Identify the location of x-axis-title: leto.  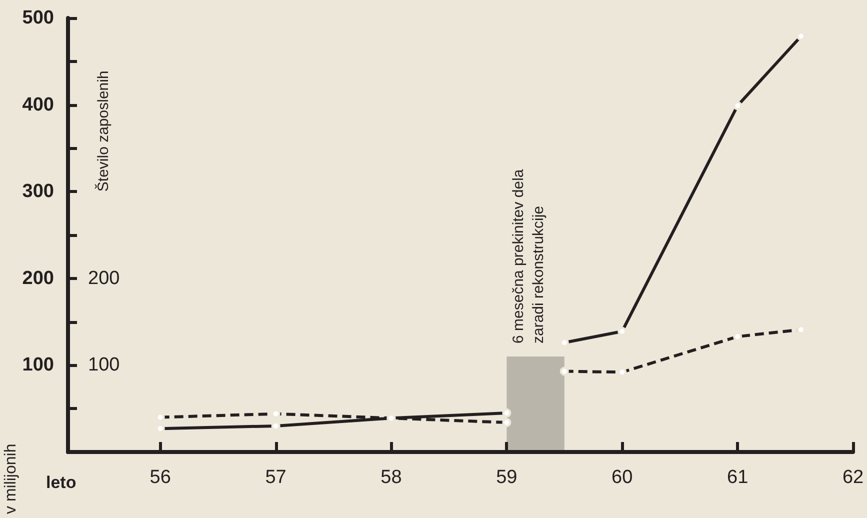
(61, 482).